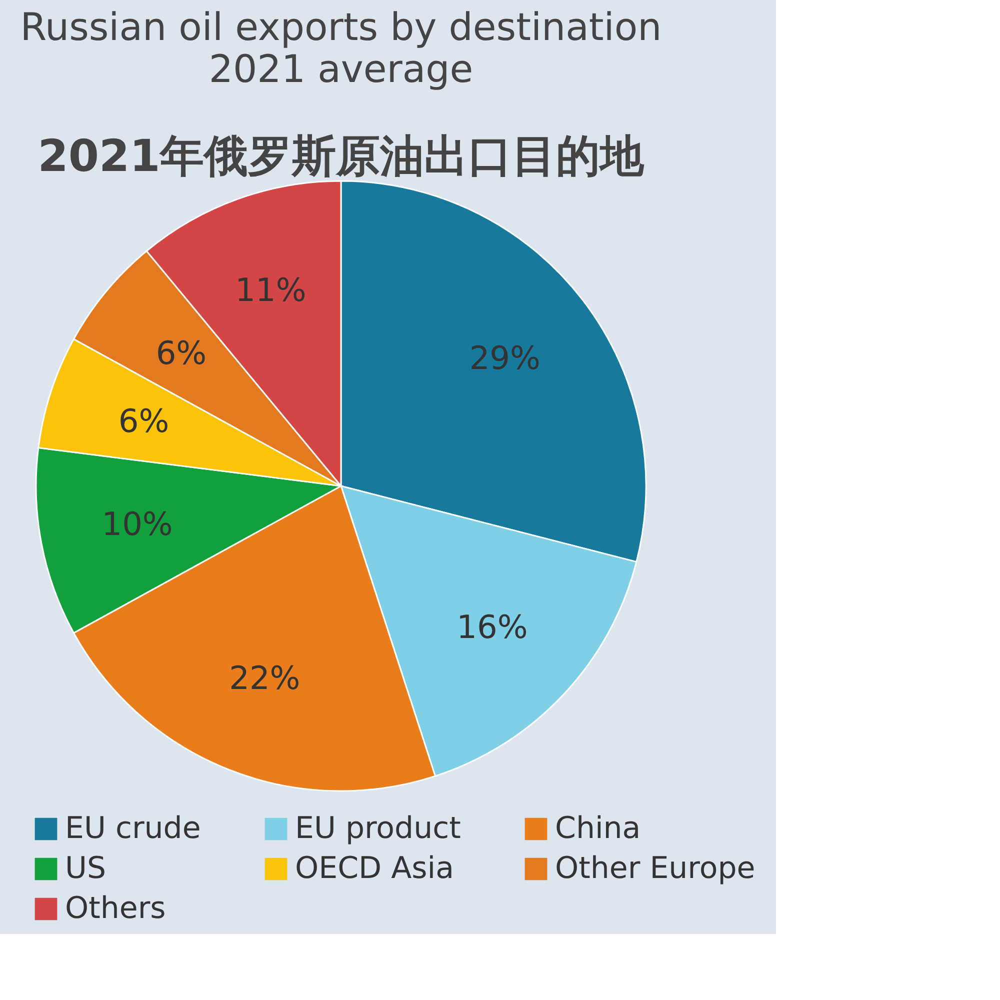 The image size is (1000, 1000). Describe the element at coordinates (655, 868) in the screenshot. I see `legend-label: Other Europe` at that location.